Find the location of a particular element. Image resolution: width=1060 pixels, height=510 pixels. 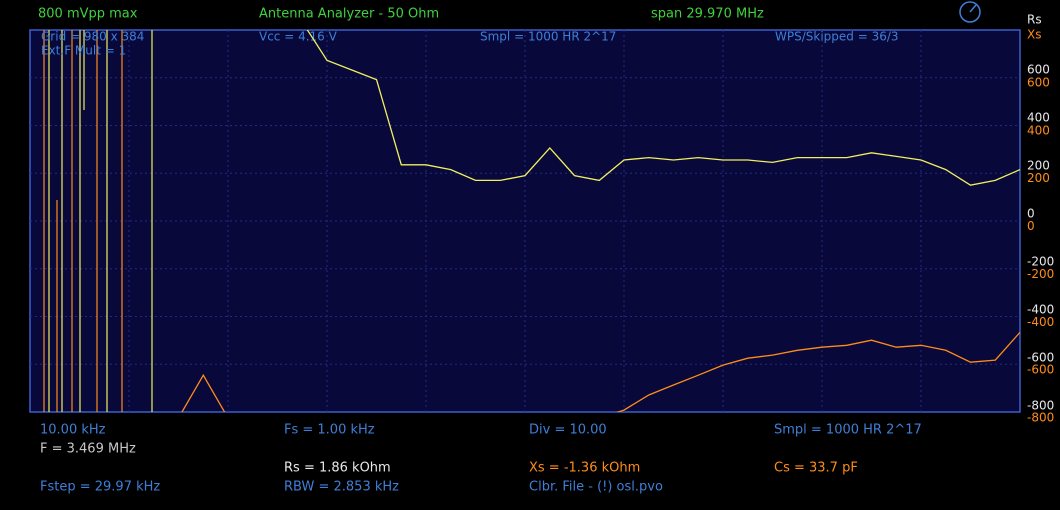

footer-div: Div = 10.00 is located at coordinates (568, 430).